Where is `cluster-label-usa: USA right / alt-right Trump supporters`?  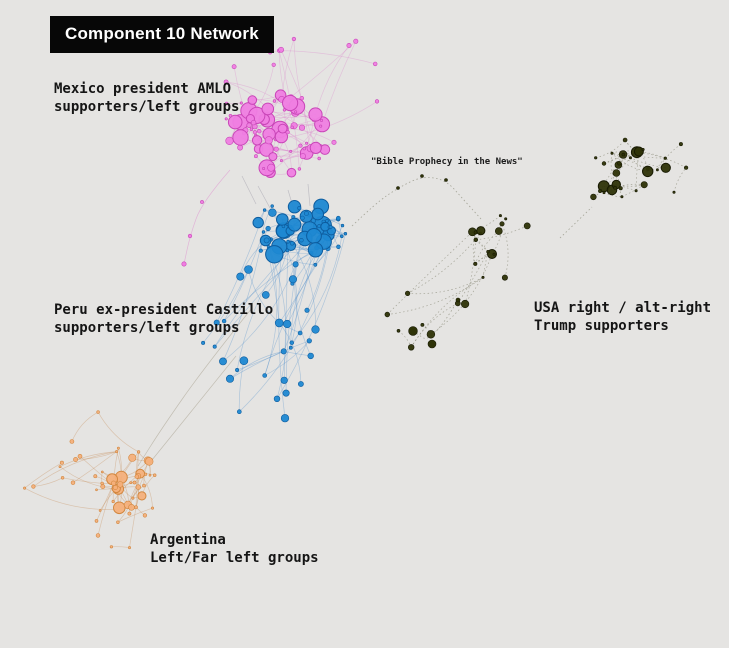 cluster-label-usa: USA right / alt-right Trump supporters is located at coordinates (622, 317).